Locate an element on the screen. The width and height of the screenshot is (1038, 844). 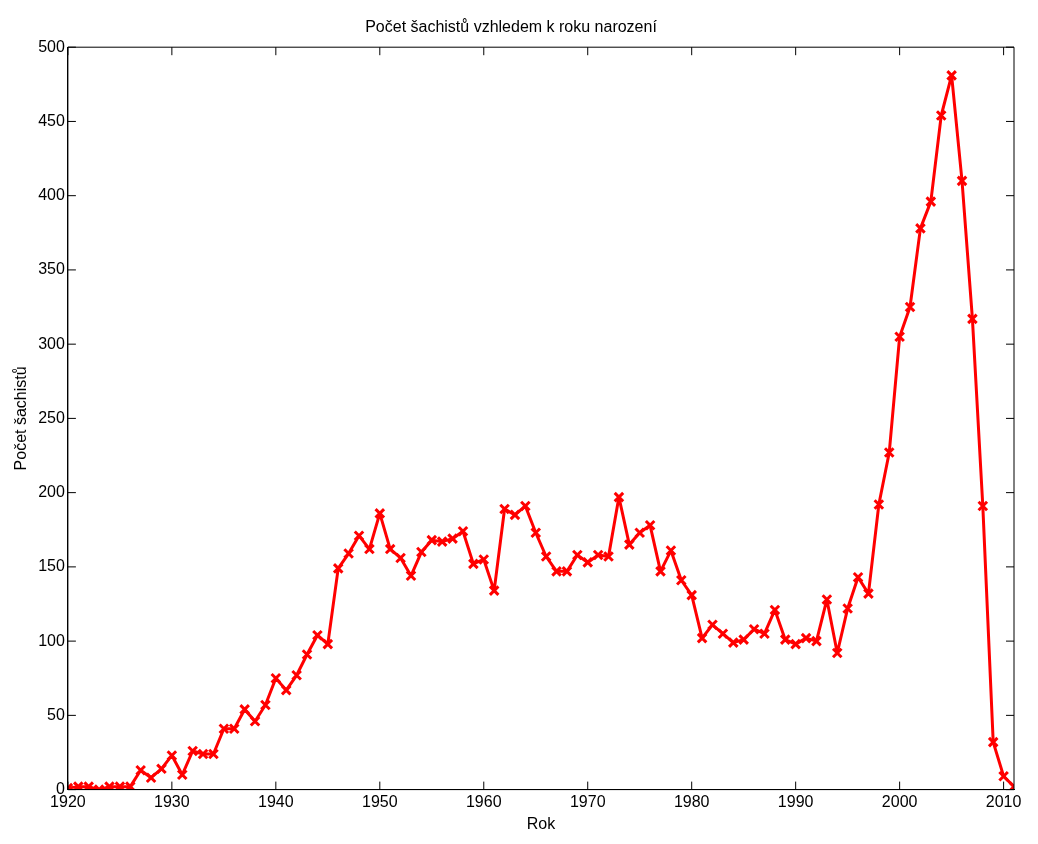
y-tick-label: 50 is located at coordinates (56, 714).